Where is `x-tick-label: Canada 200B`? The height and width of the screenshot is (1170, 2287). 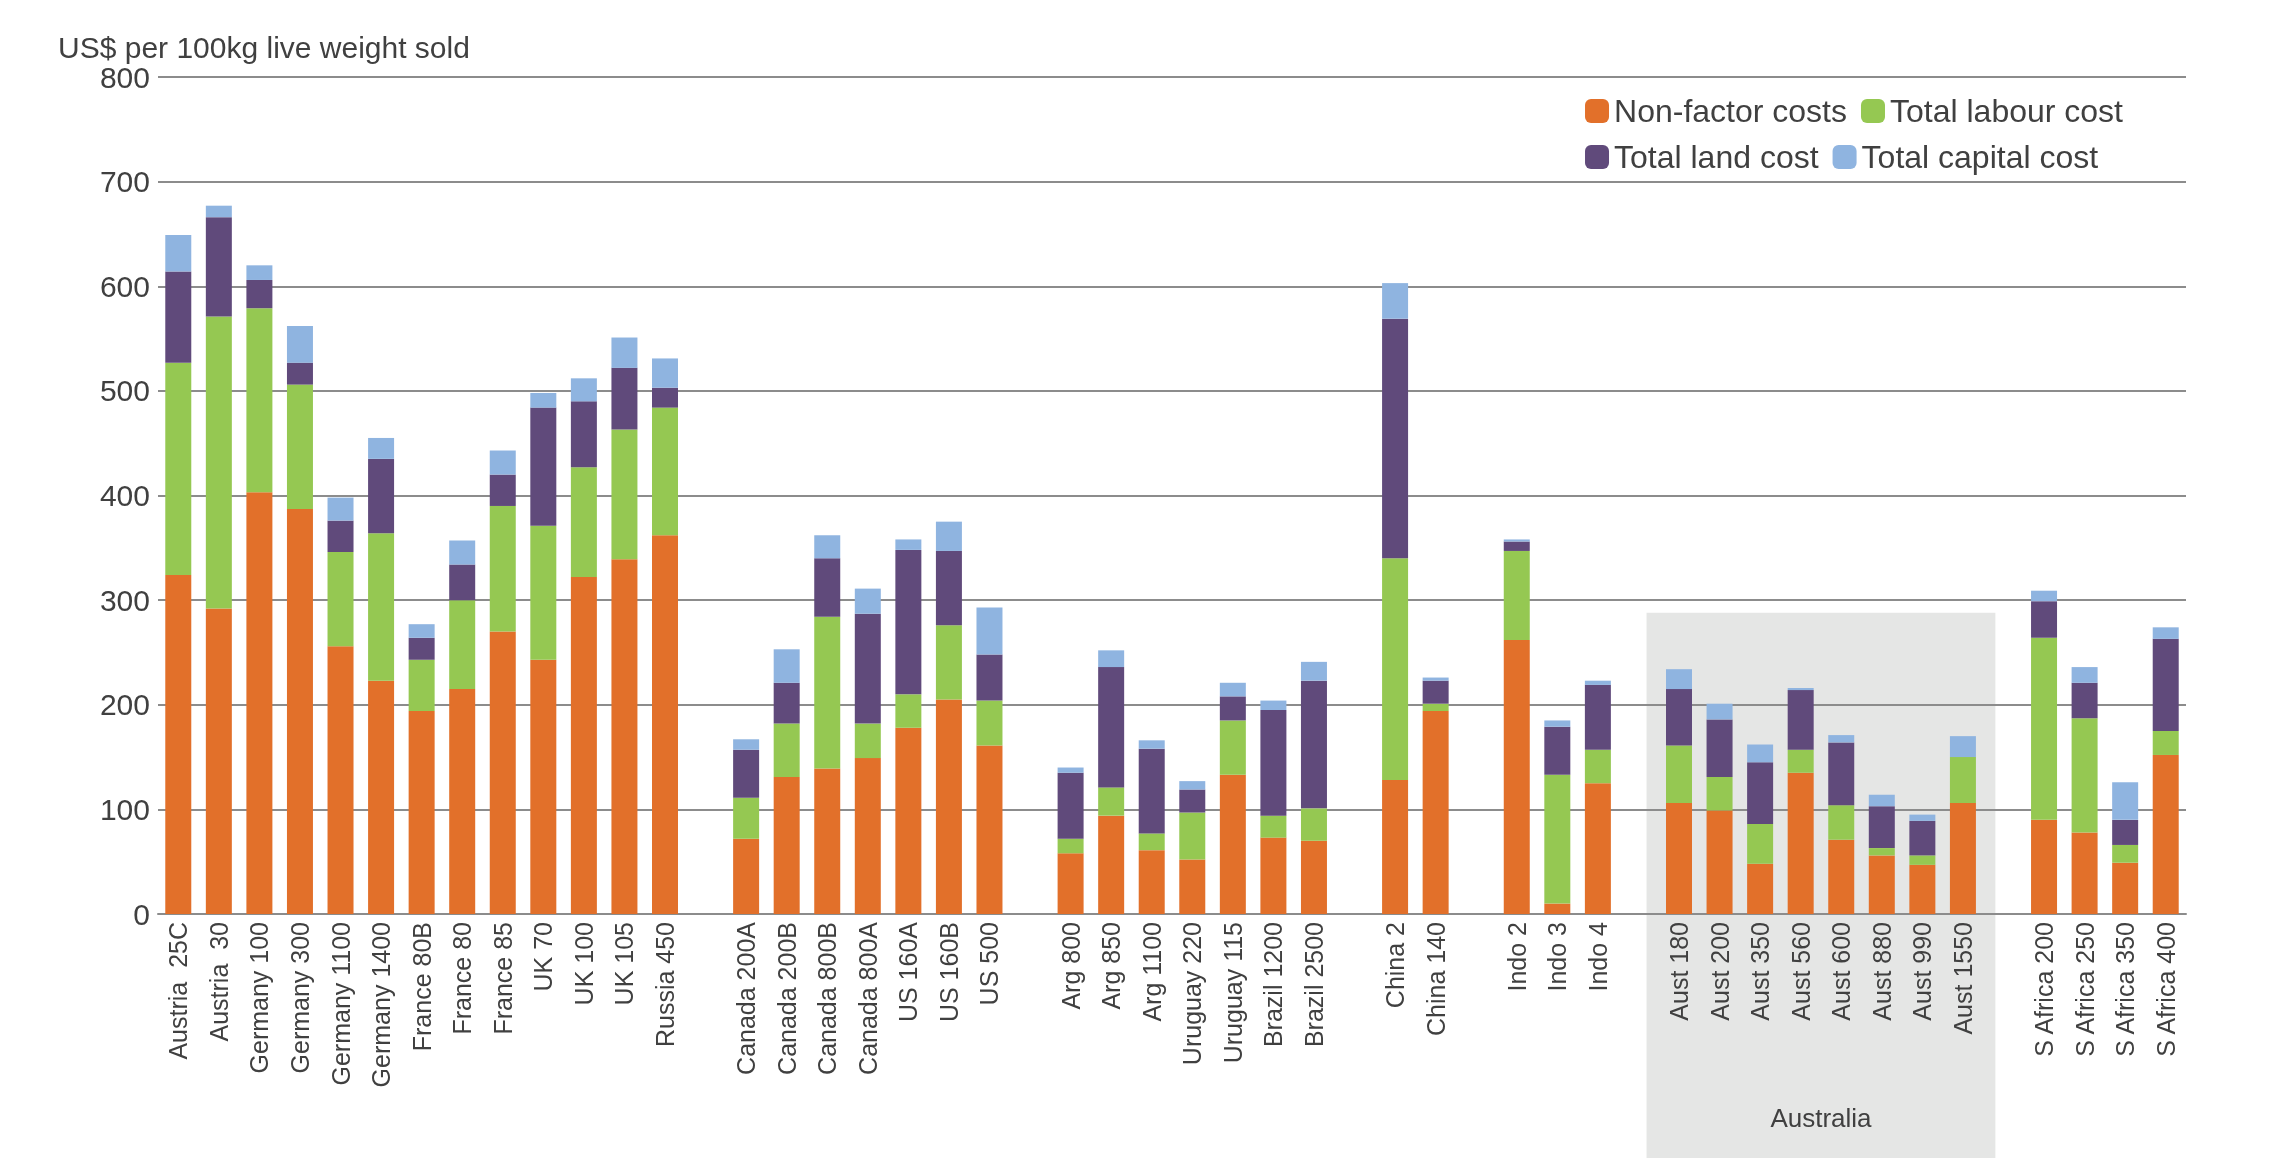 x-tick-label: Canada 200B is located at coordinates (786, 998).